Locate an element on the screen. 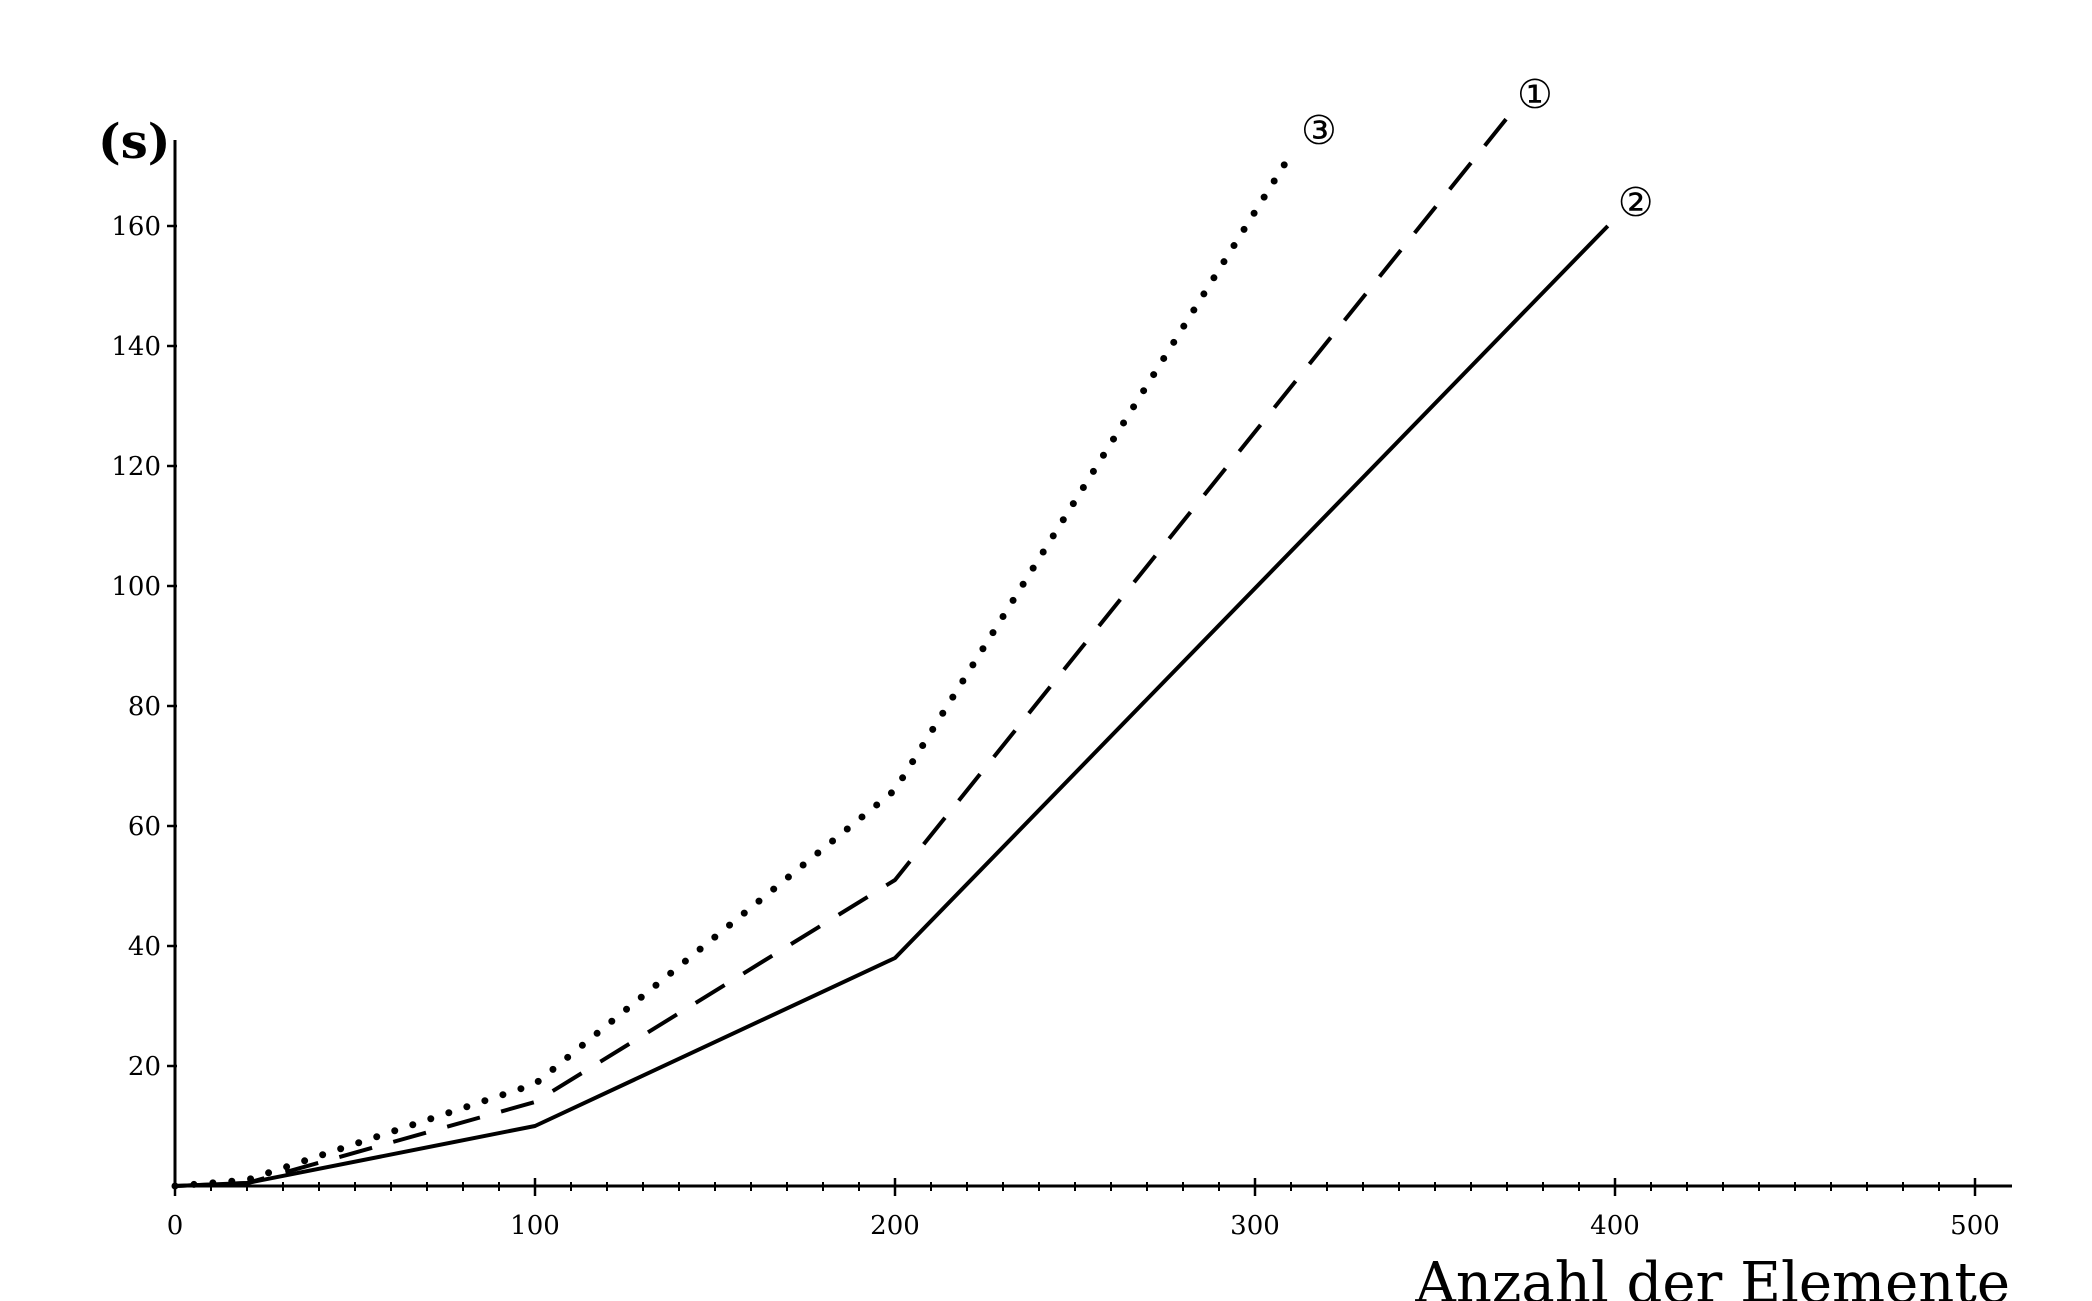 The image size is (2092, 1301). y-tick-label: 20 is located at coordinates (144, 1067).